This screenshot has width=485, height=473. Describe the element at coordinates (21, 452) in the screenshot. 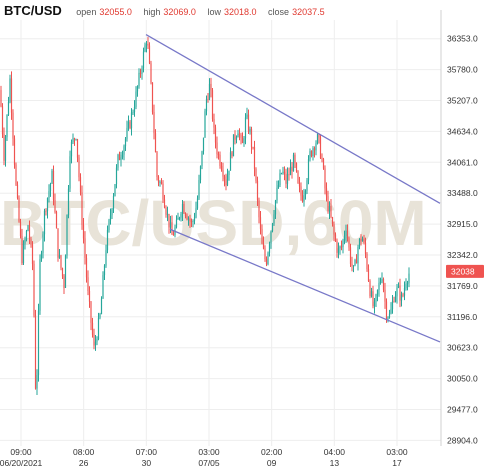

I see `x-tick-time: 09:00` at that location.